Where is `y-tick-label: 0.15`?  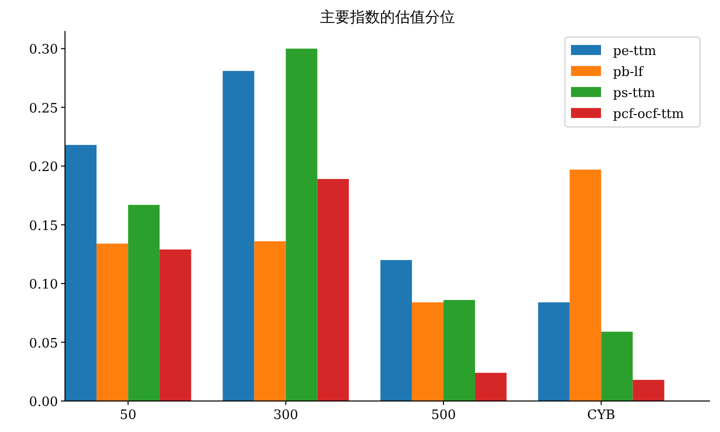 y-tick-label: 0.15 is located at coordinates (43, 226).